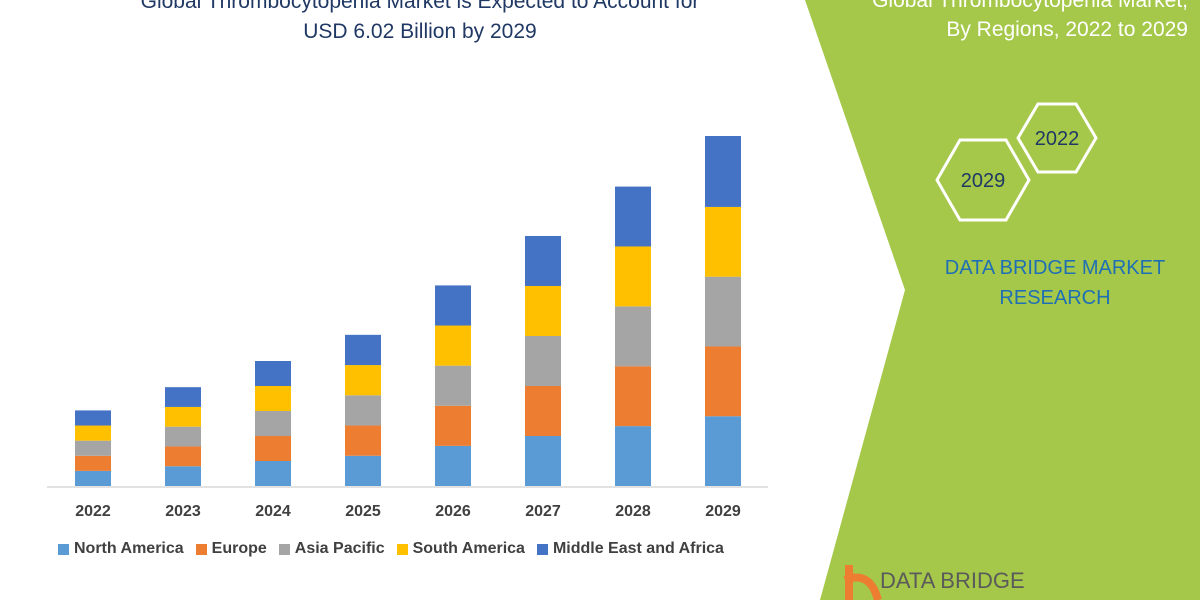 The image size is (1200, 600). I want to click on bar-2025-asia-pacific, so click(363, 410).